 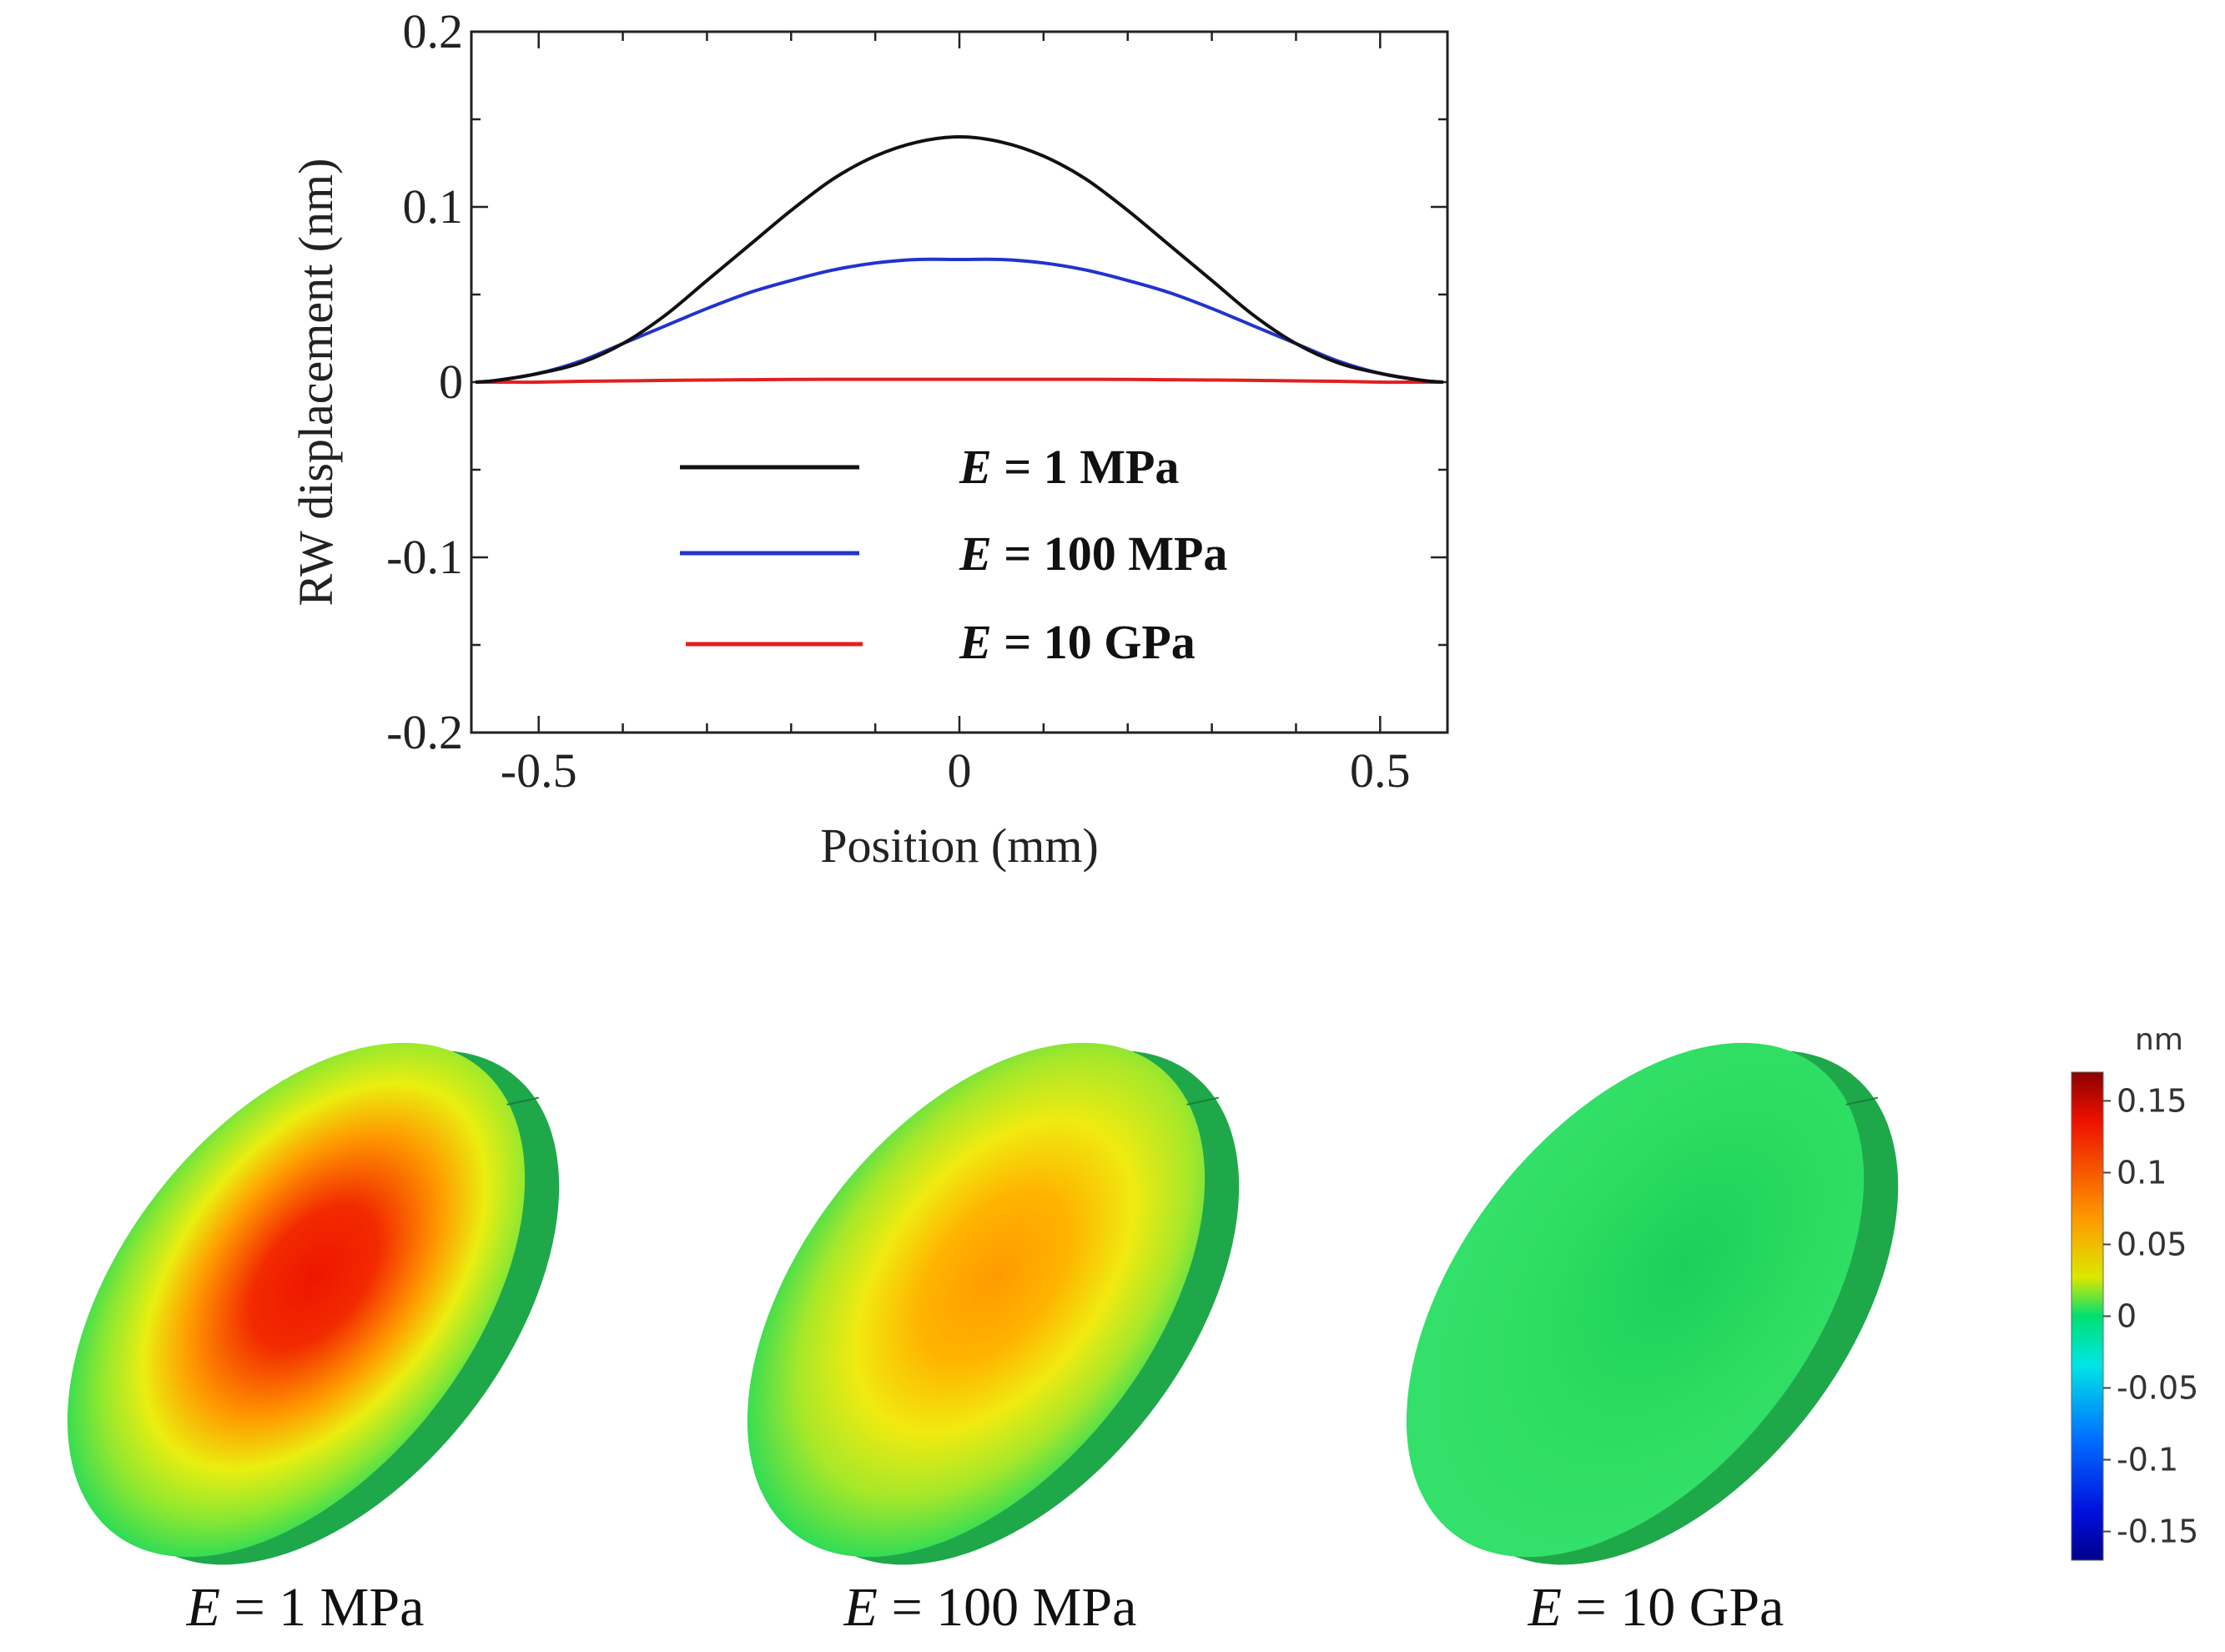 I want to click on x-tick-label: -0.5, so click(x=539, y=771).